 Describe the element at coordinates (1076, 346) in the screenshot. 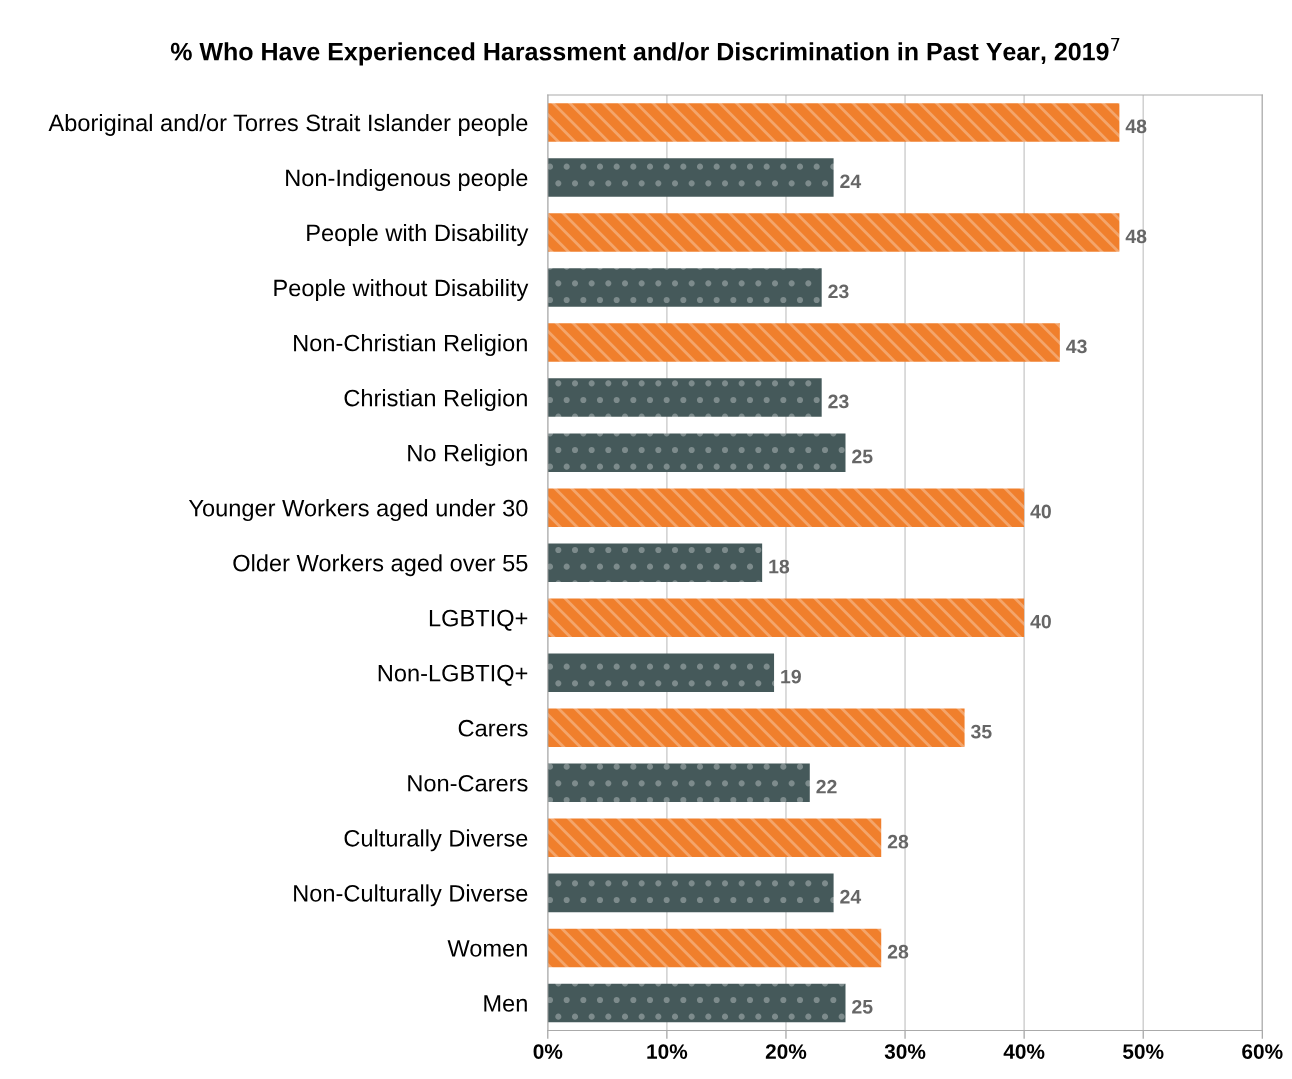

I see `data-label: 43` at that location.